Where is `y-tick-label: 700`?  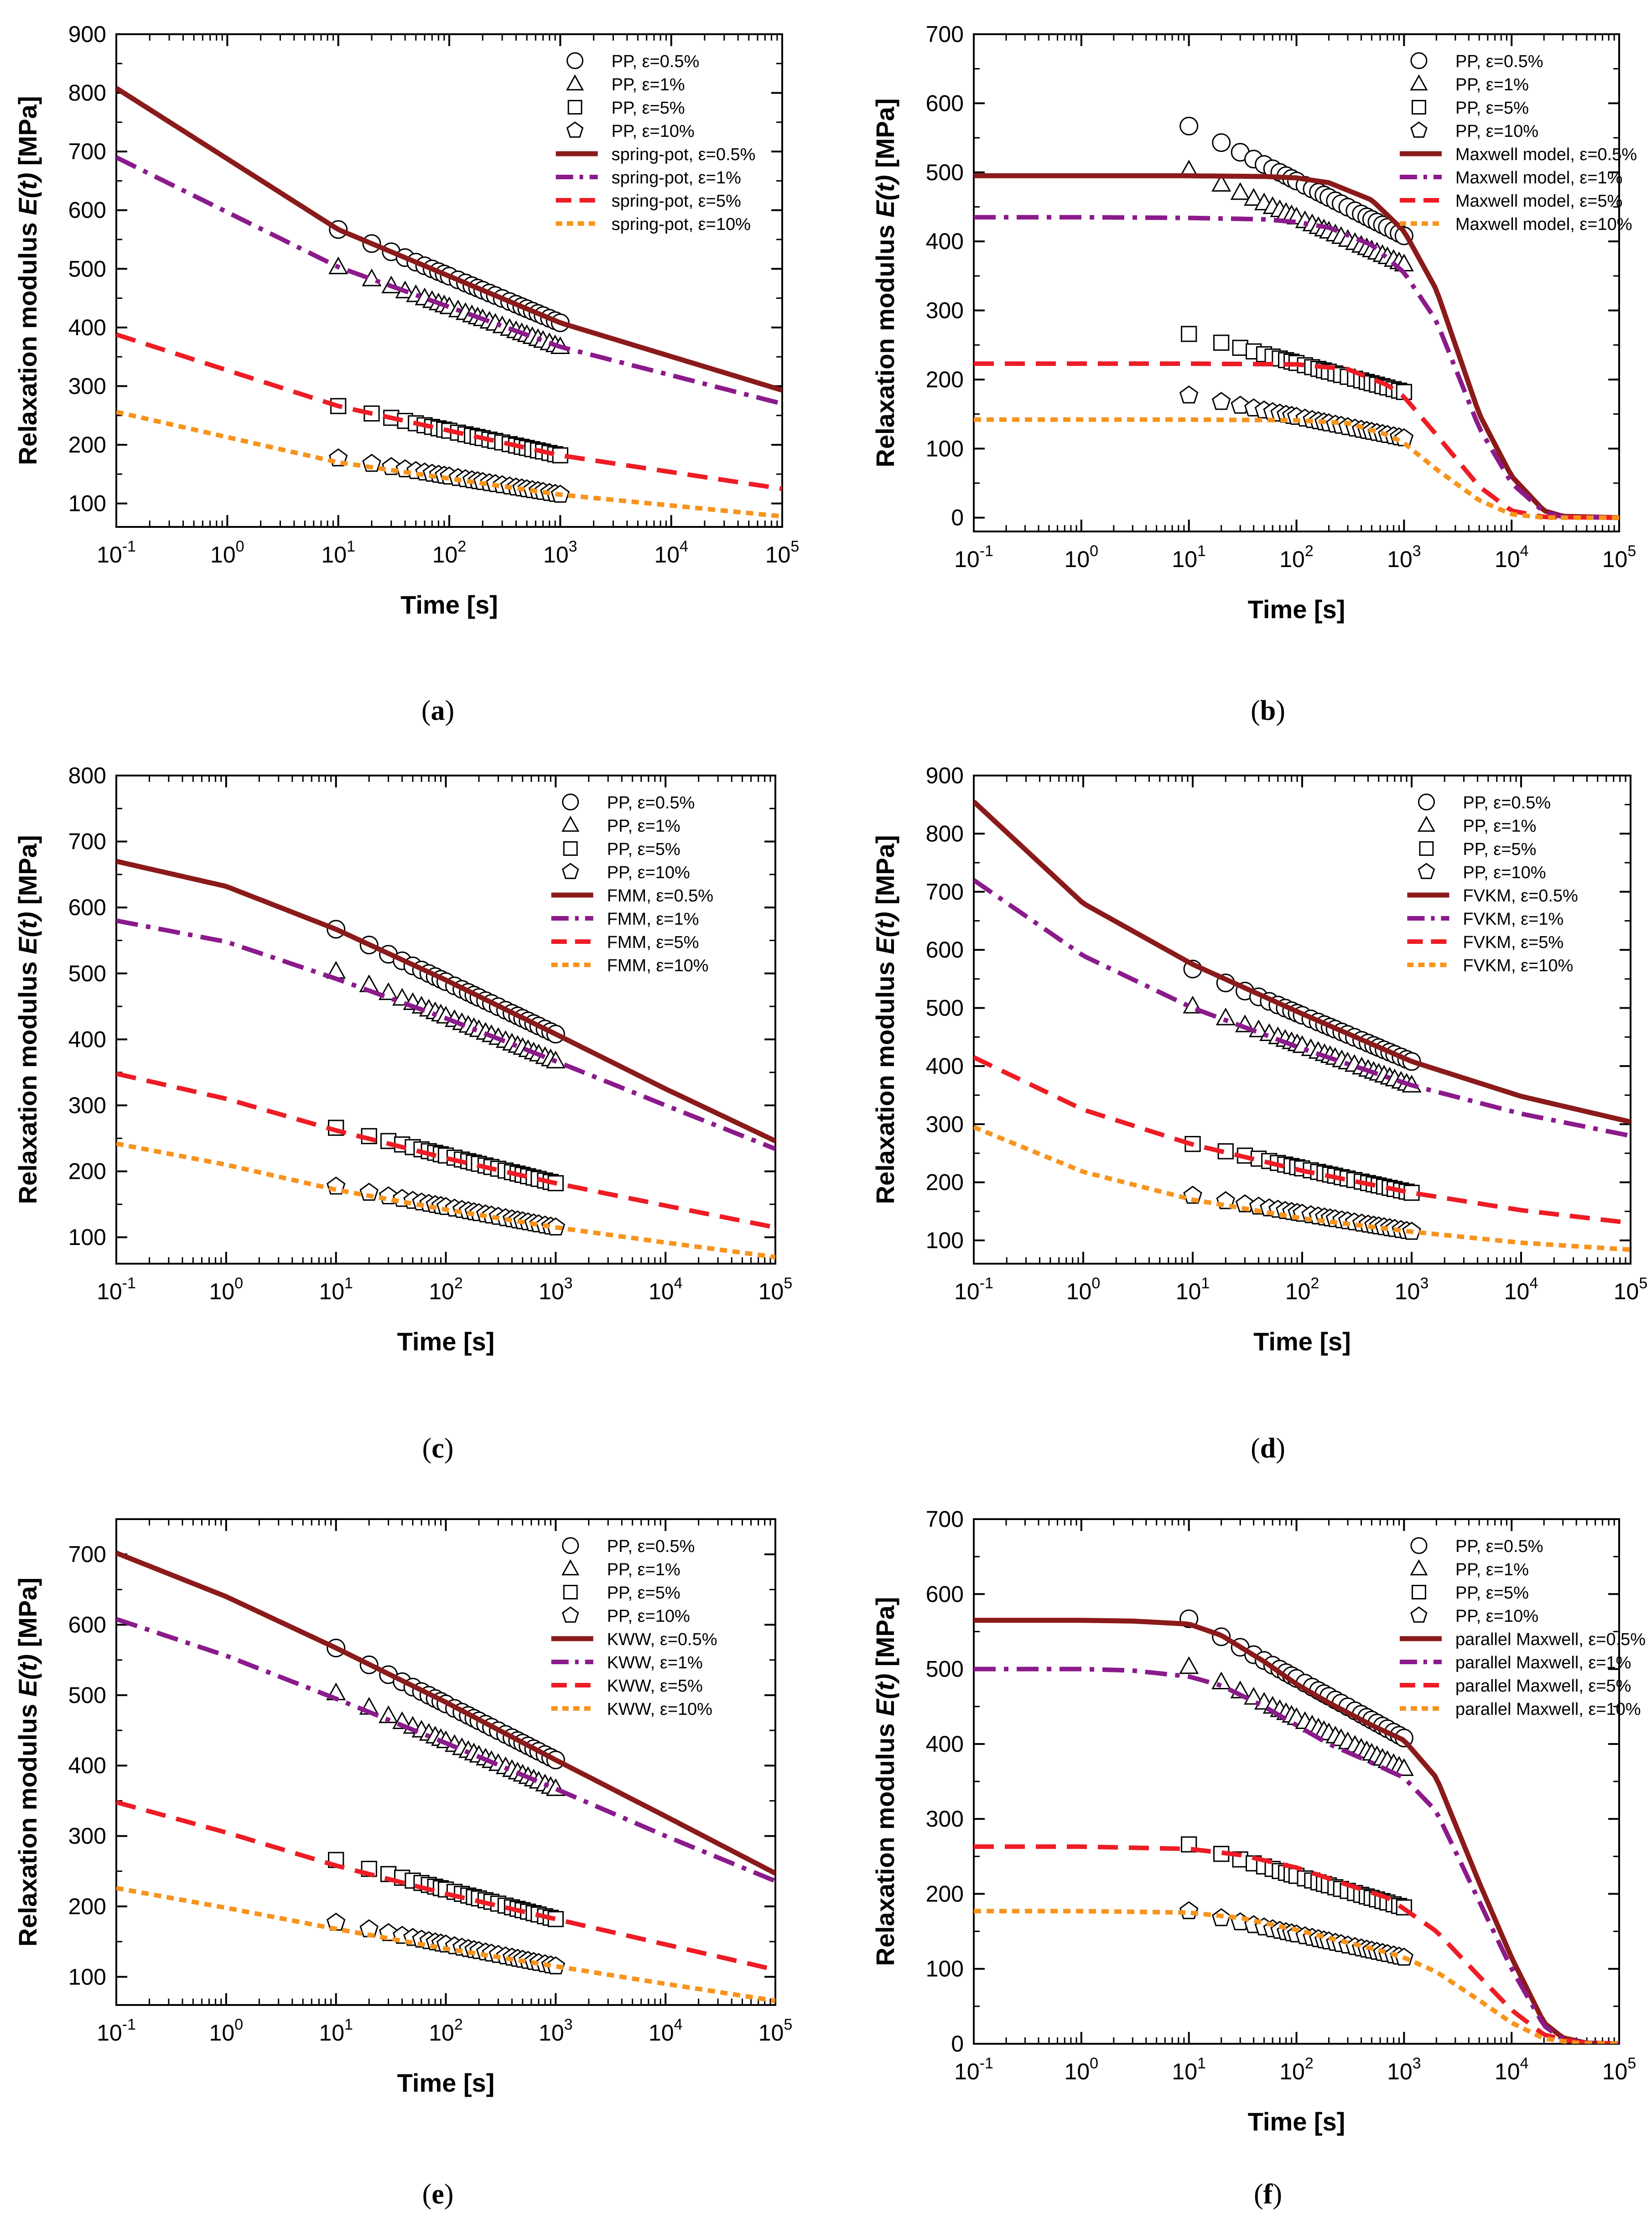
y-tick-label: 700 is located at coordinates (87, 842).